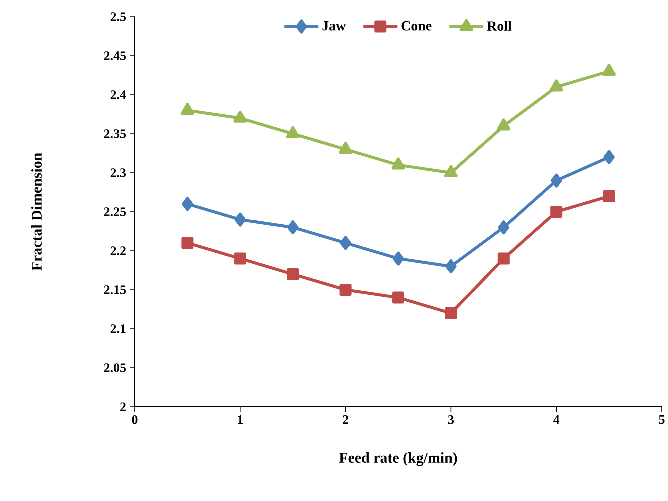 The height and width of the screenshot is (501, 668). What do you see at coordinates (115, 134) in the screenshot?
I see `y-tick-label: 2.35` at bounding box center [115, 134].